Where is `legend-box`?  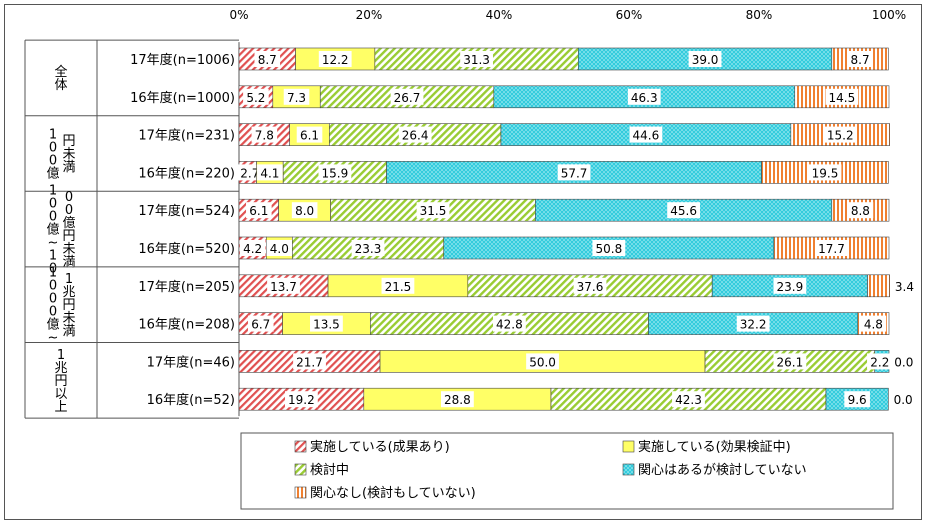
legend-box is located at coordinates (567, 471).